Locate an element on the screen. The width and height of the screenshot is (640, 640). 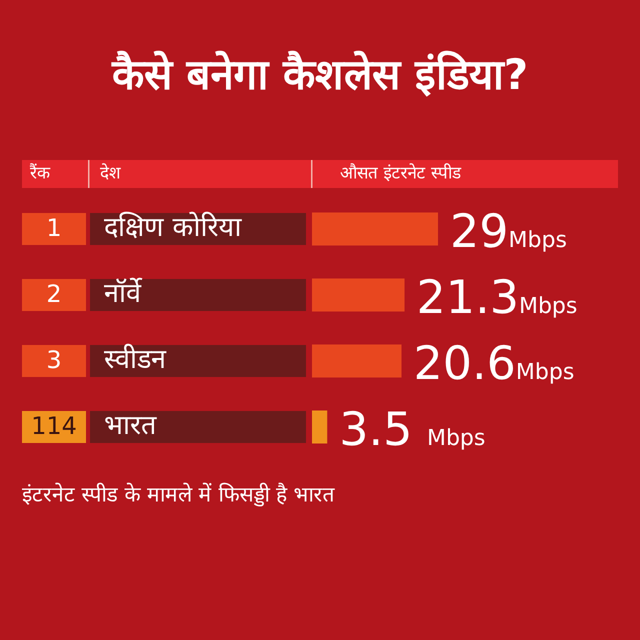
text: इंटरनेट स्पीड के मामले में फिसड्डी है भारत is located at coordinates (179, 494).